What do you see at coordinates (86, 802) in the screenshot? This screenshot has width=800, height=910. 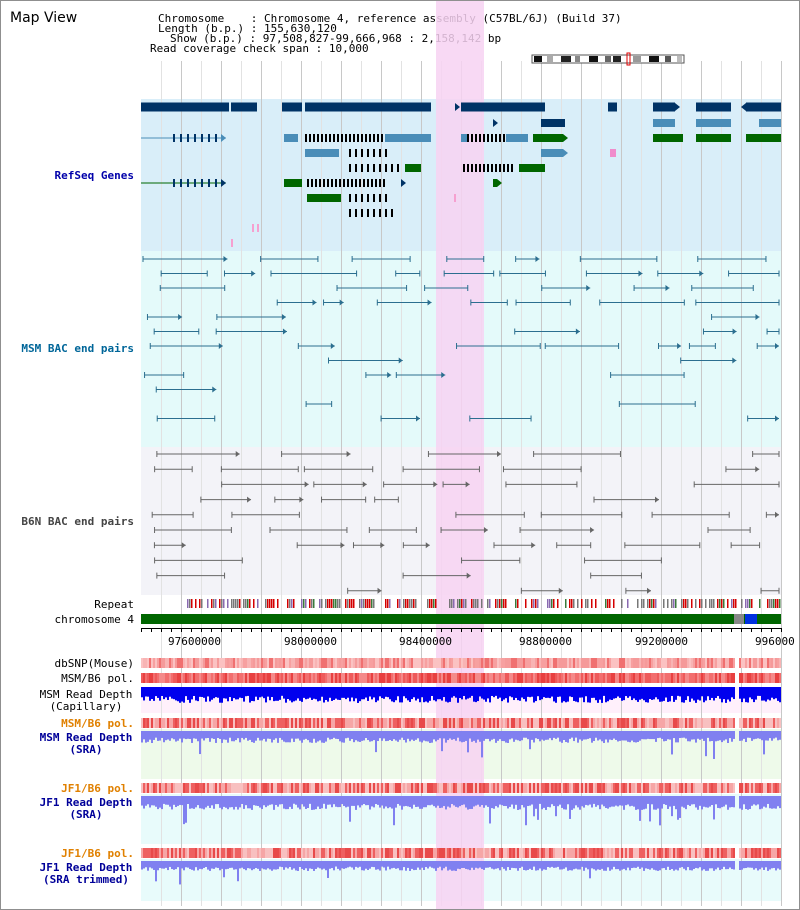 I see `jf1-read-depth-sra-line1: JF1 Read Depth` at bounding box center [86, 802].